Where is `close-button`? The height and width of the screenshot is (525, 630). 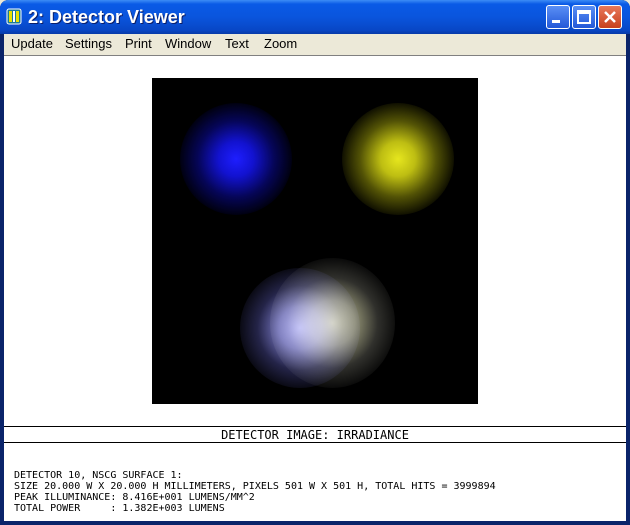 close-button is located at coordinates (610, 17).